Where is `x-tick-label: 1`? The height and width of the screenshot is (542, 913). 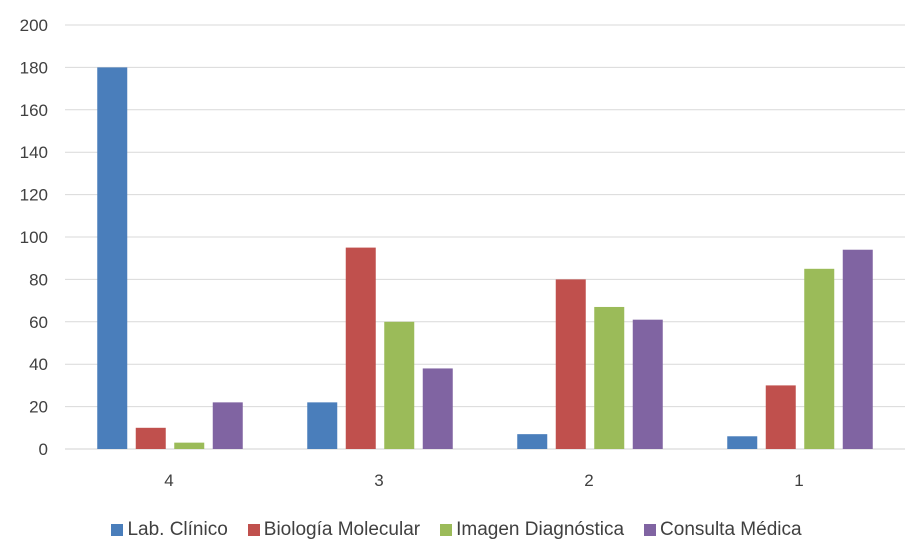 x-tick-label: 1 is located at coordinates (798, 480).